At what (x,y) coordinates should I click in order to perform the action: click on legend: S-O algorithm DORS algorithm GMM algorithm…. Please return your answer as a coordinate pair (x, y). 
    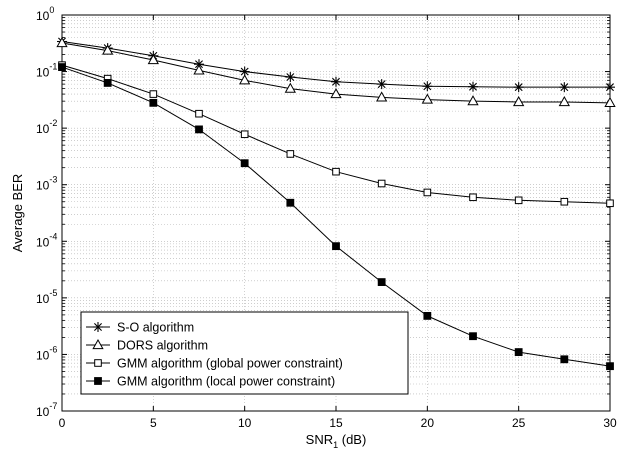
    Looking at the image, I should click on (244, 353).